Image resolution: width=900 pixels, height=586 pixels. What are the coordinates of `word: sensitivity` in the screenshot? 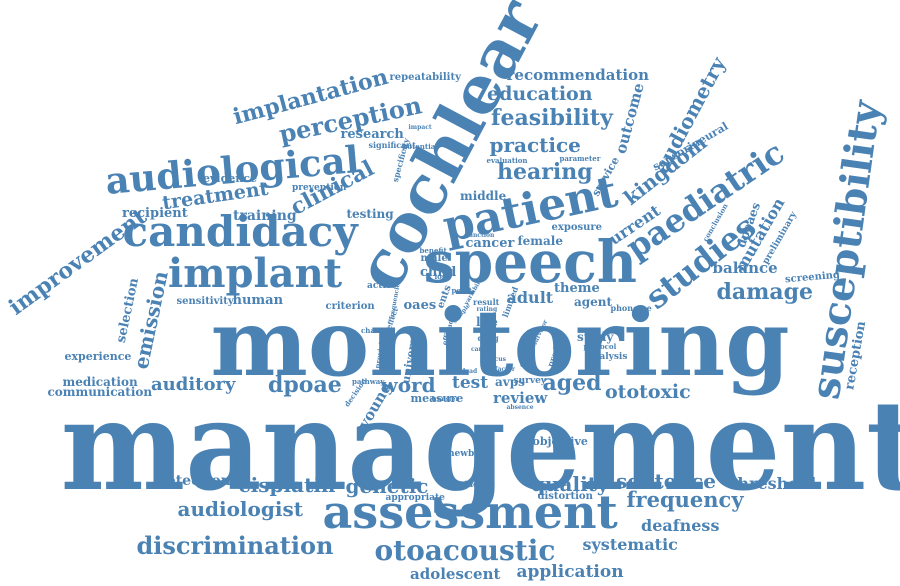 It's located at (205, 301).